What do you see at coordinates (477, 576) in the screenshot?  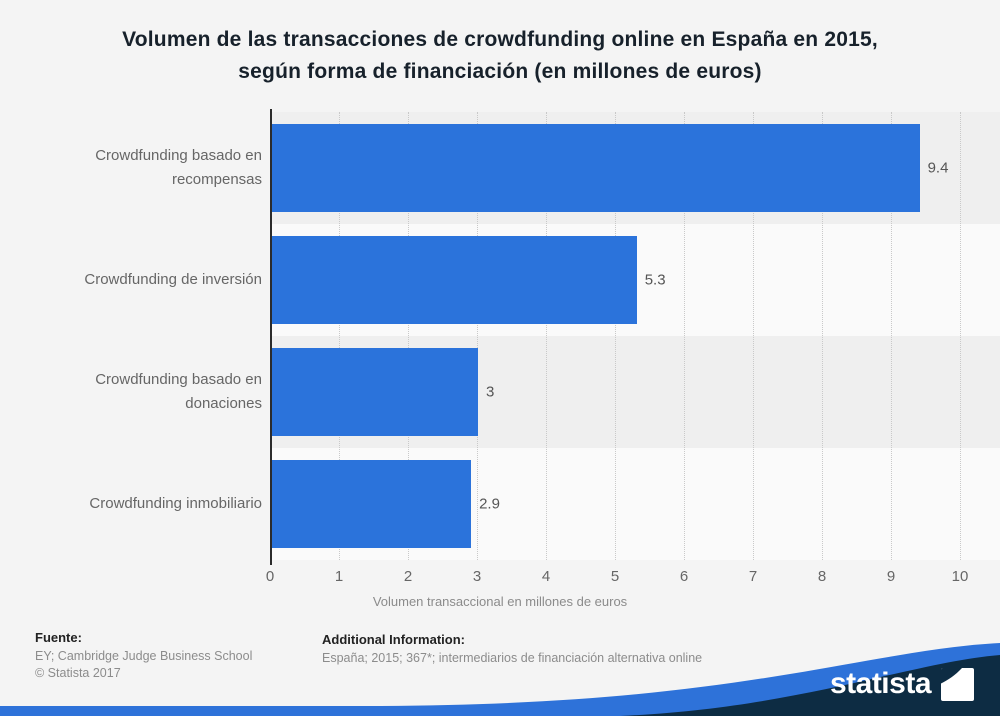 I see `tick-label: 3` at bounding box center [477, 576].